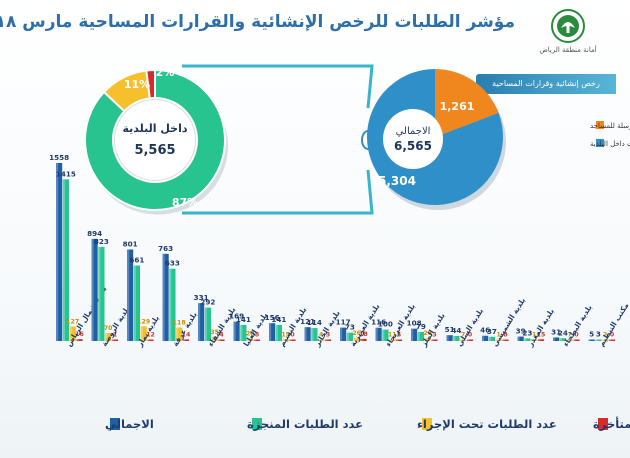 This screenshot has width=630, height=458. Describe the element at coordinates (456, 330) in the screenshot. I see `bar-value-11-1: 44` at that location.